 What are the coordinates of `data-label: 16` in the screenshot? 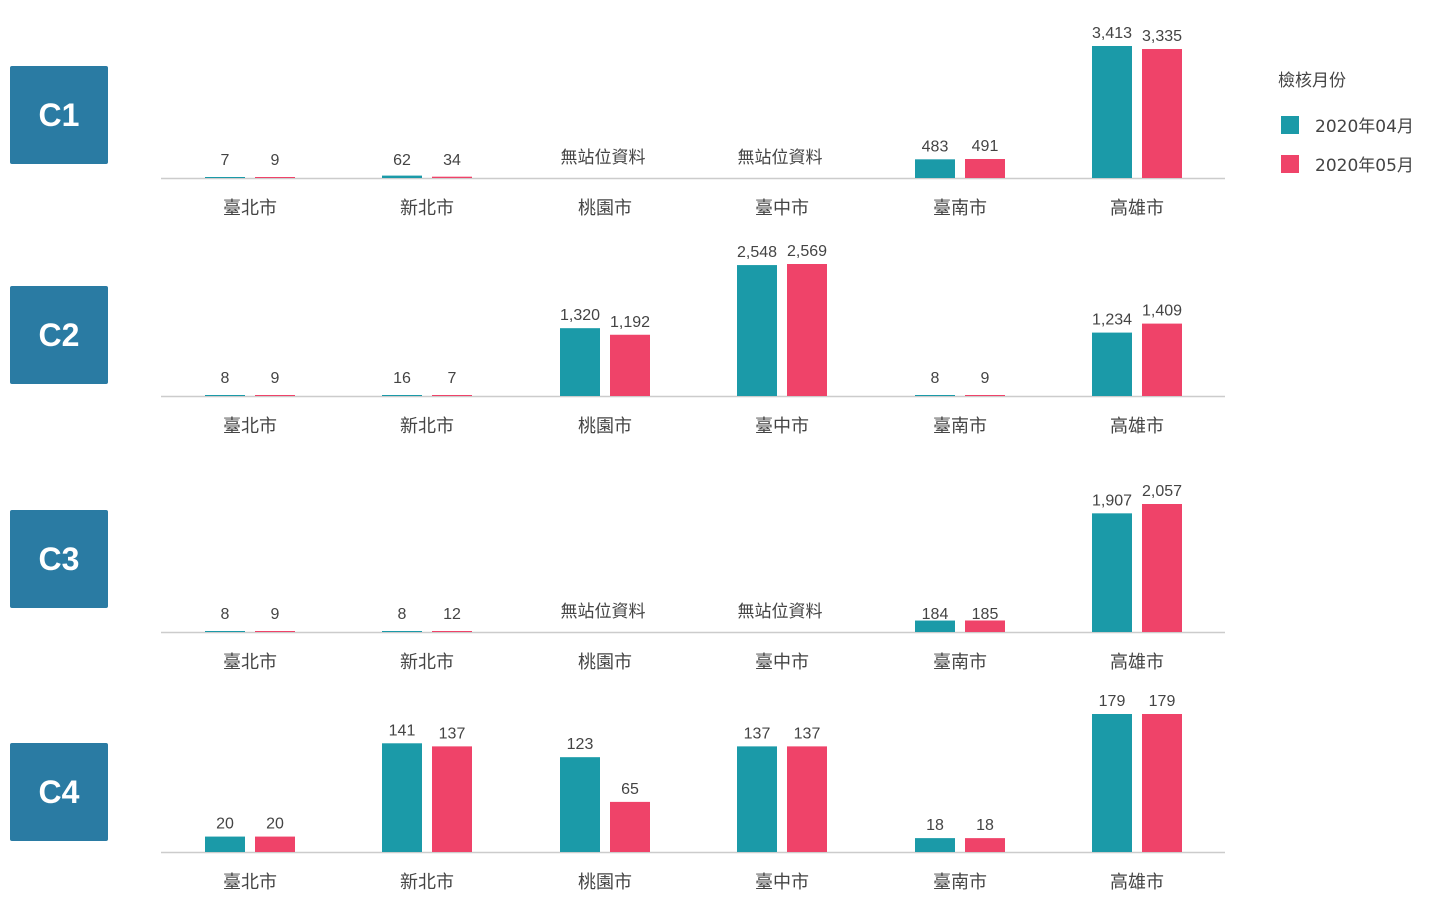 It's located at (402, 378).